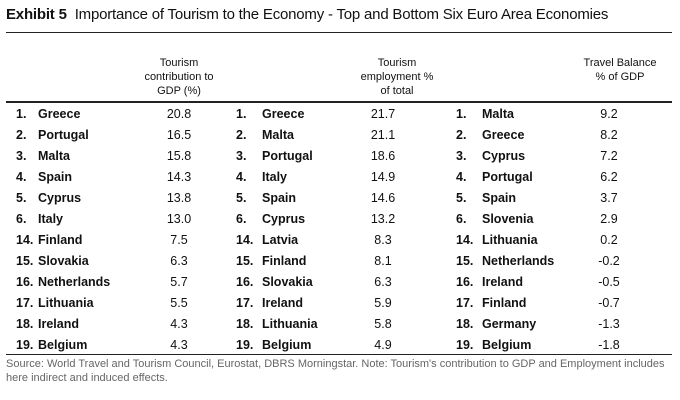  What do you see at coordinates (397, 91) in the screenshot?
I see `header-line: of total` at bounding box center [397, 91].